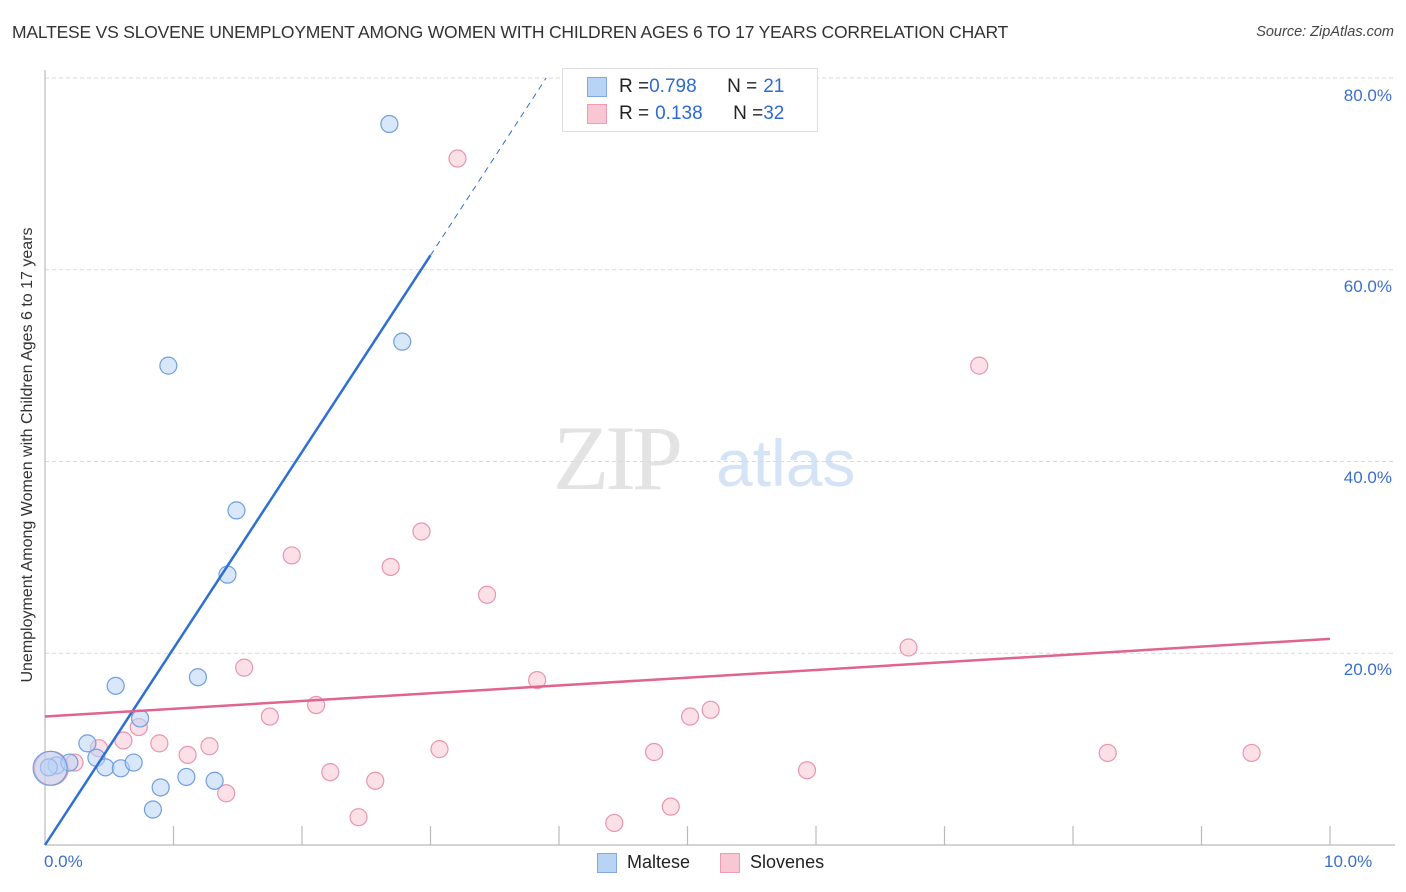 This screenshot has width=1406, height=892. Describe the element at coordinates (787, 862) in the screenshot. I see `legend-slovenes-label: Slovenes` at that location.